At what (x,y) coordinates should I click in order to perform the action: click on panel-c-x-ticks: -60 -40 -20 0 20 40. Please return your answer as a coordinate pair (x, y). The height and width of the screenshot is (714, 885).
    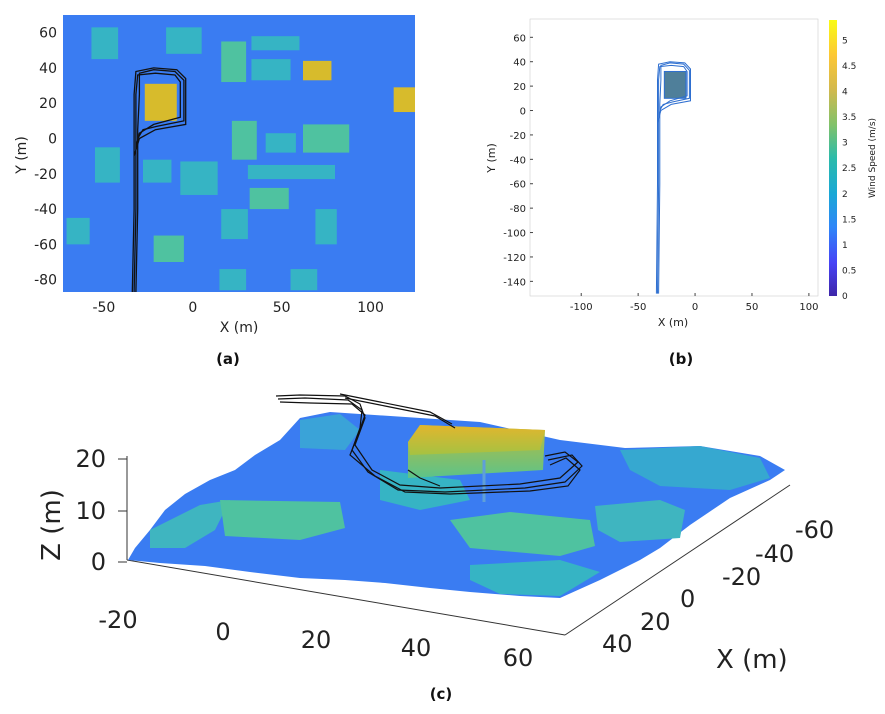
    Looking at the image, I should click on (718, 587).